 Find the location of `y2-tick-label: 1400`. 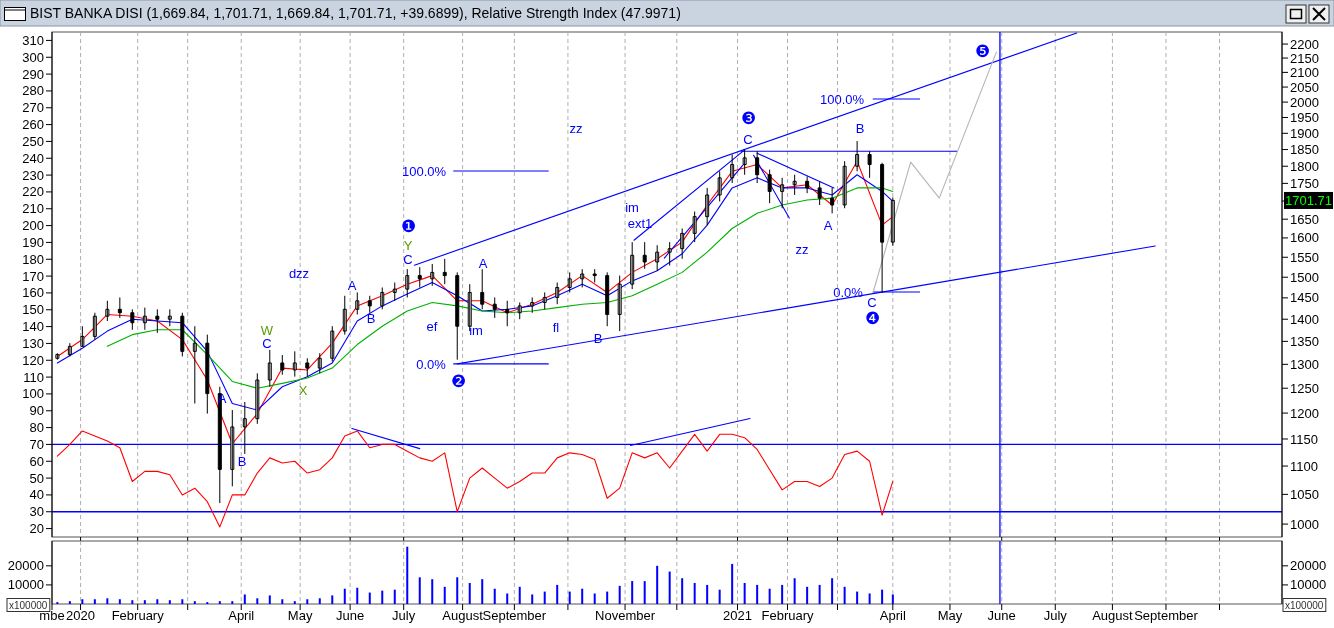

y2-tick-label: 1400 is located at coordinates (1304, 319).